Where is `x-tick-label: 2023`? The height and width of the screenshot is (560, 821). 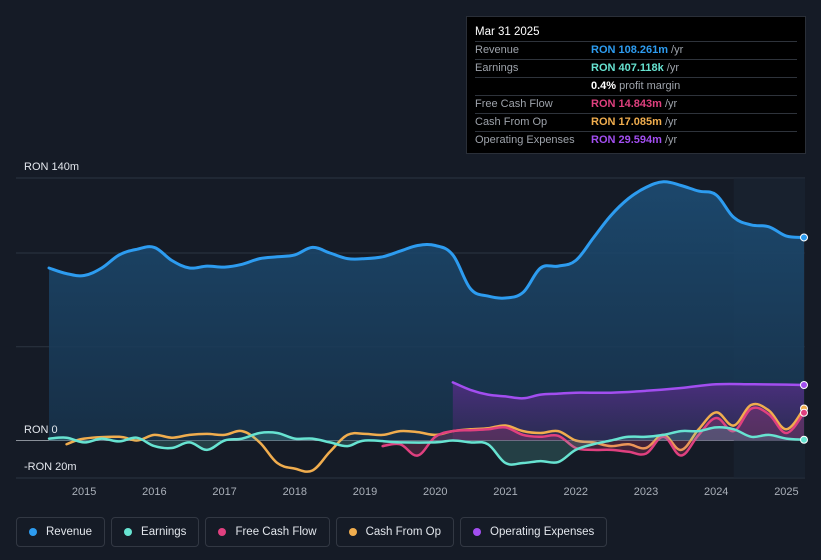 x-tick-label: 2023 is located at coordinates (646, 492).